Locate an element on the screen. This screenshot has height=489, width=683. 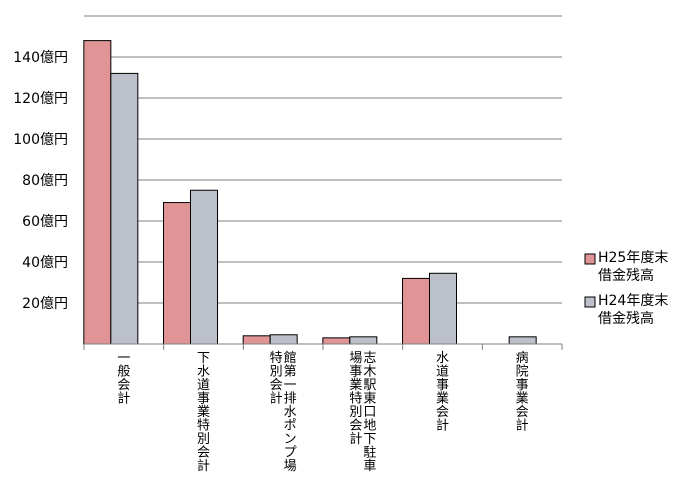
y-tick-label: 100億円 is located at coordinates (40, 140).